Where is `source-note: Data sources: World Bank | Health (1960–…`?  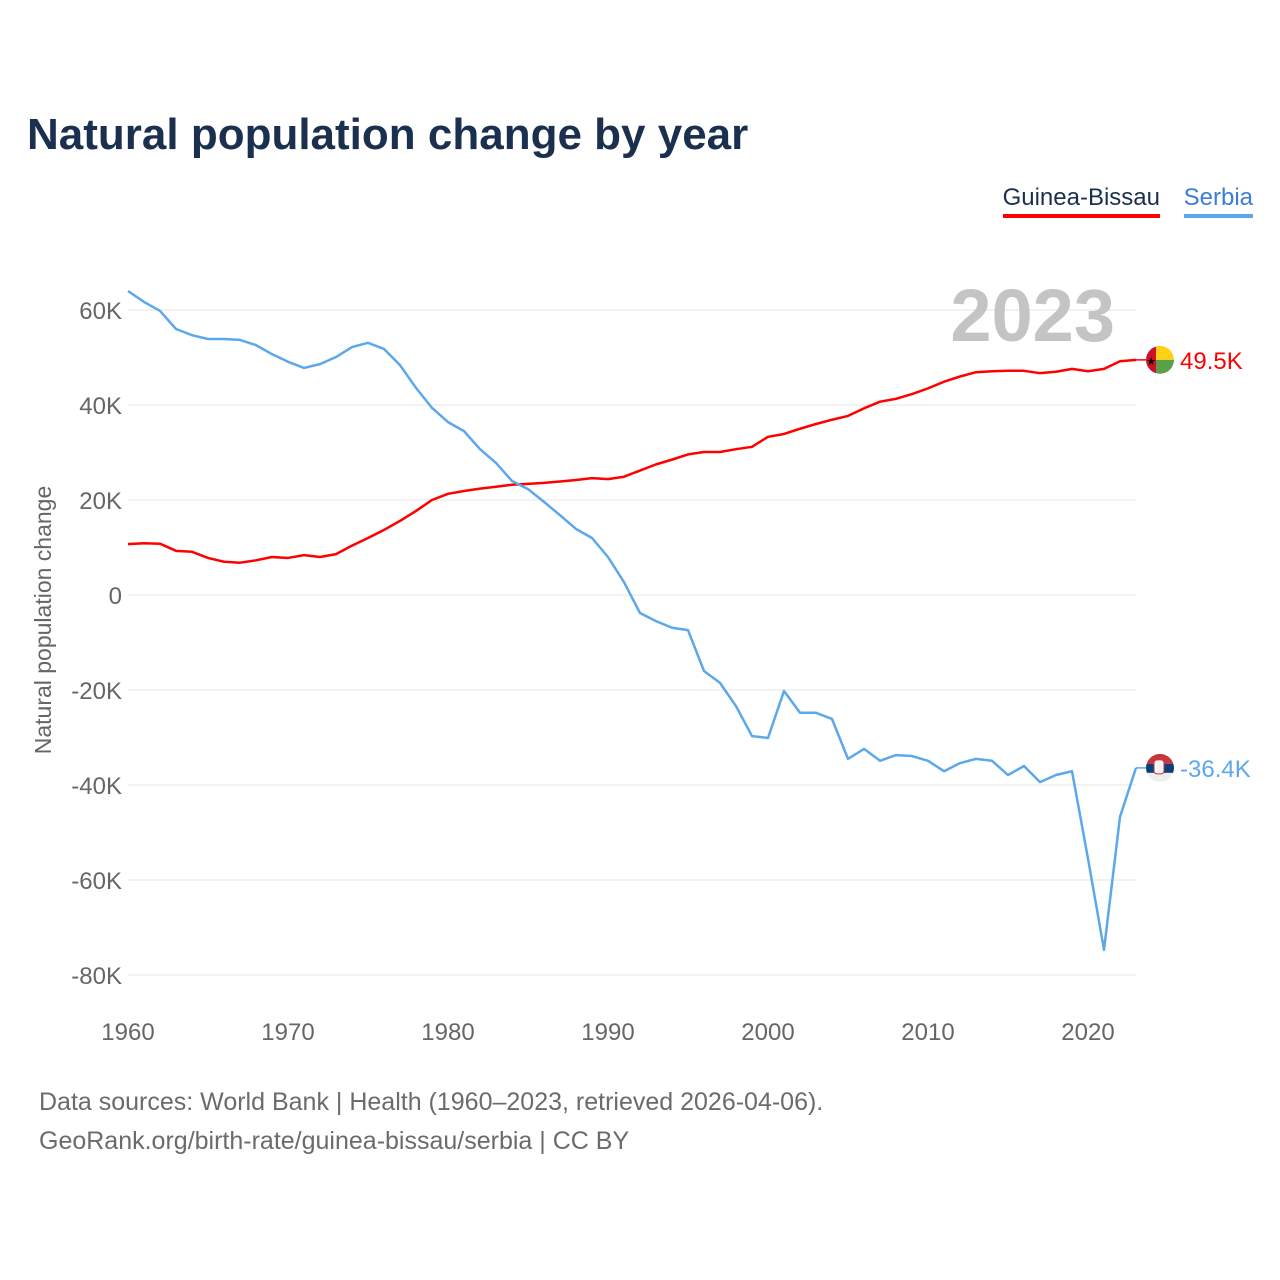
source-note: Data sources: World Bank | Health (1960–… is located at coordinates (431, 1102).